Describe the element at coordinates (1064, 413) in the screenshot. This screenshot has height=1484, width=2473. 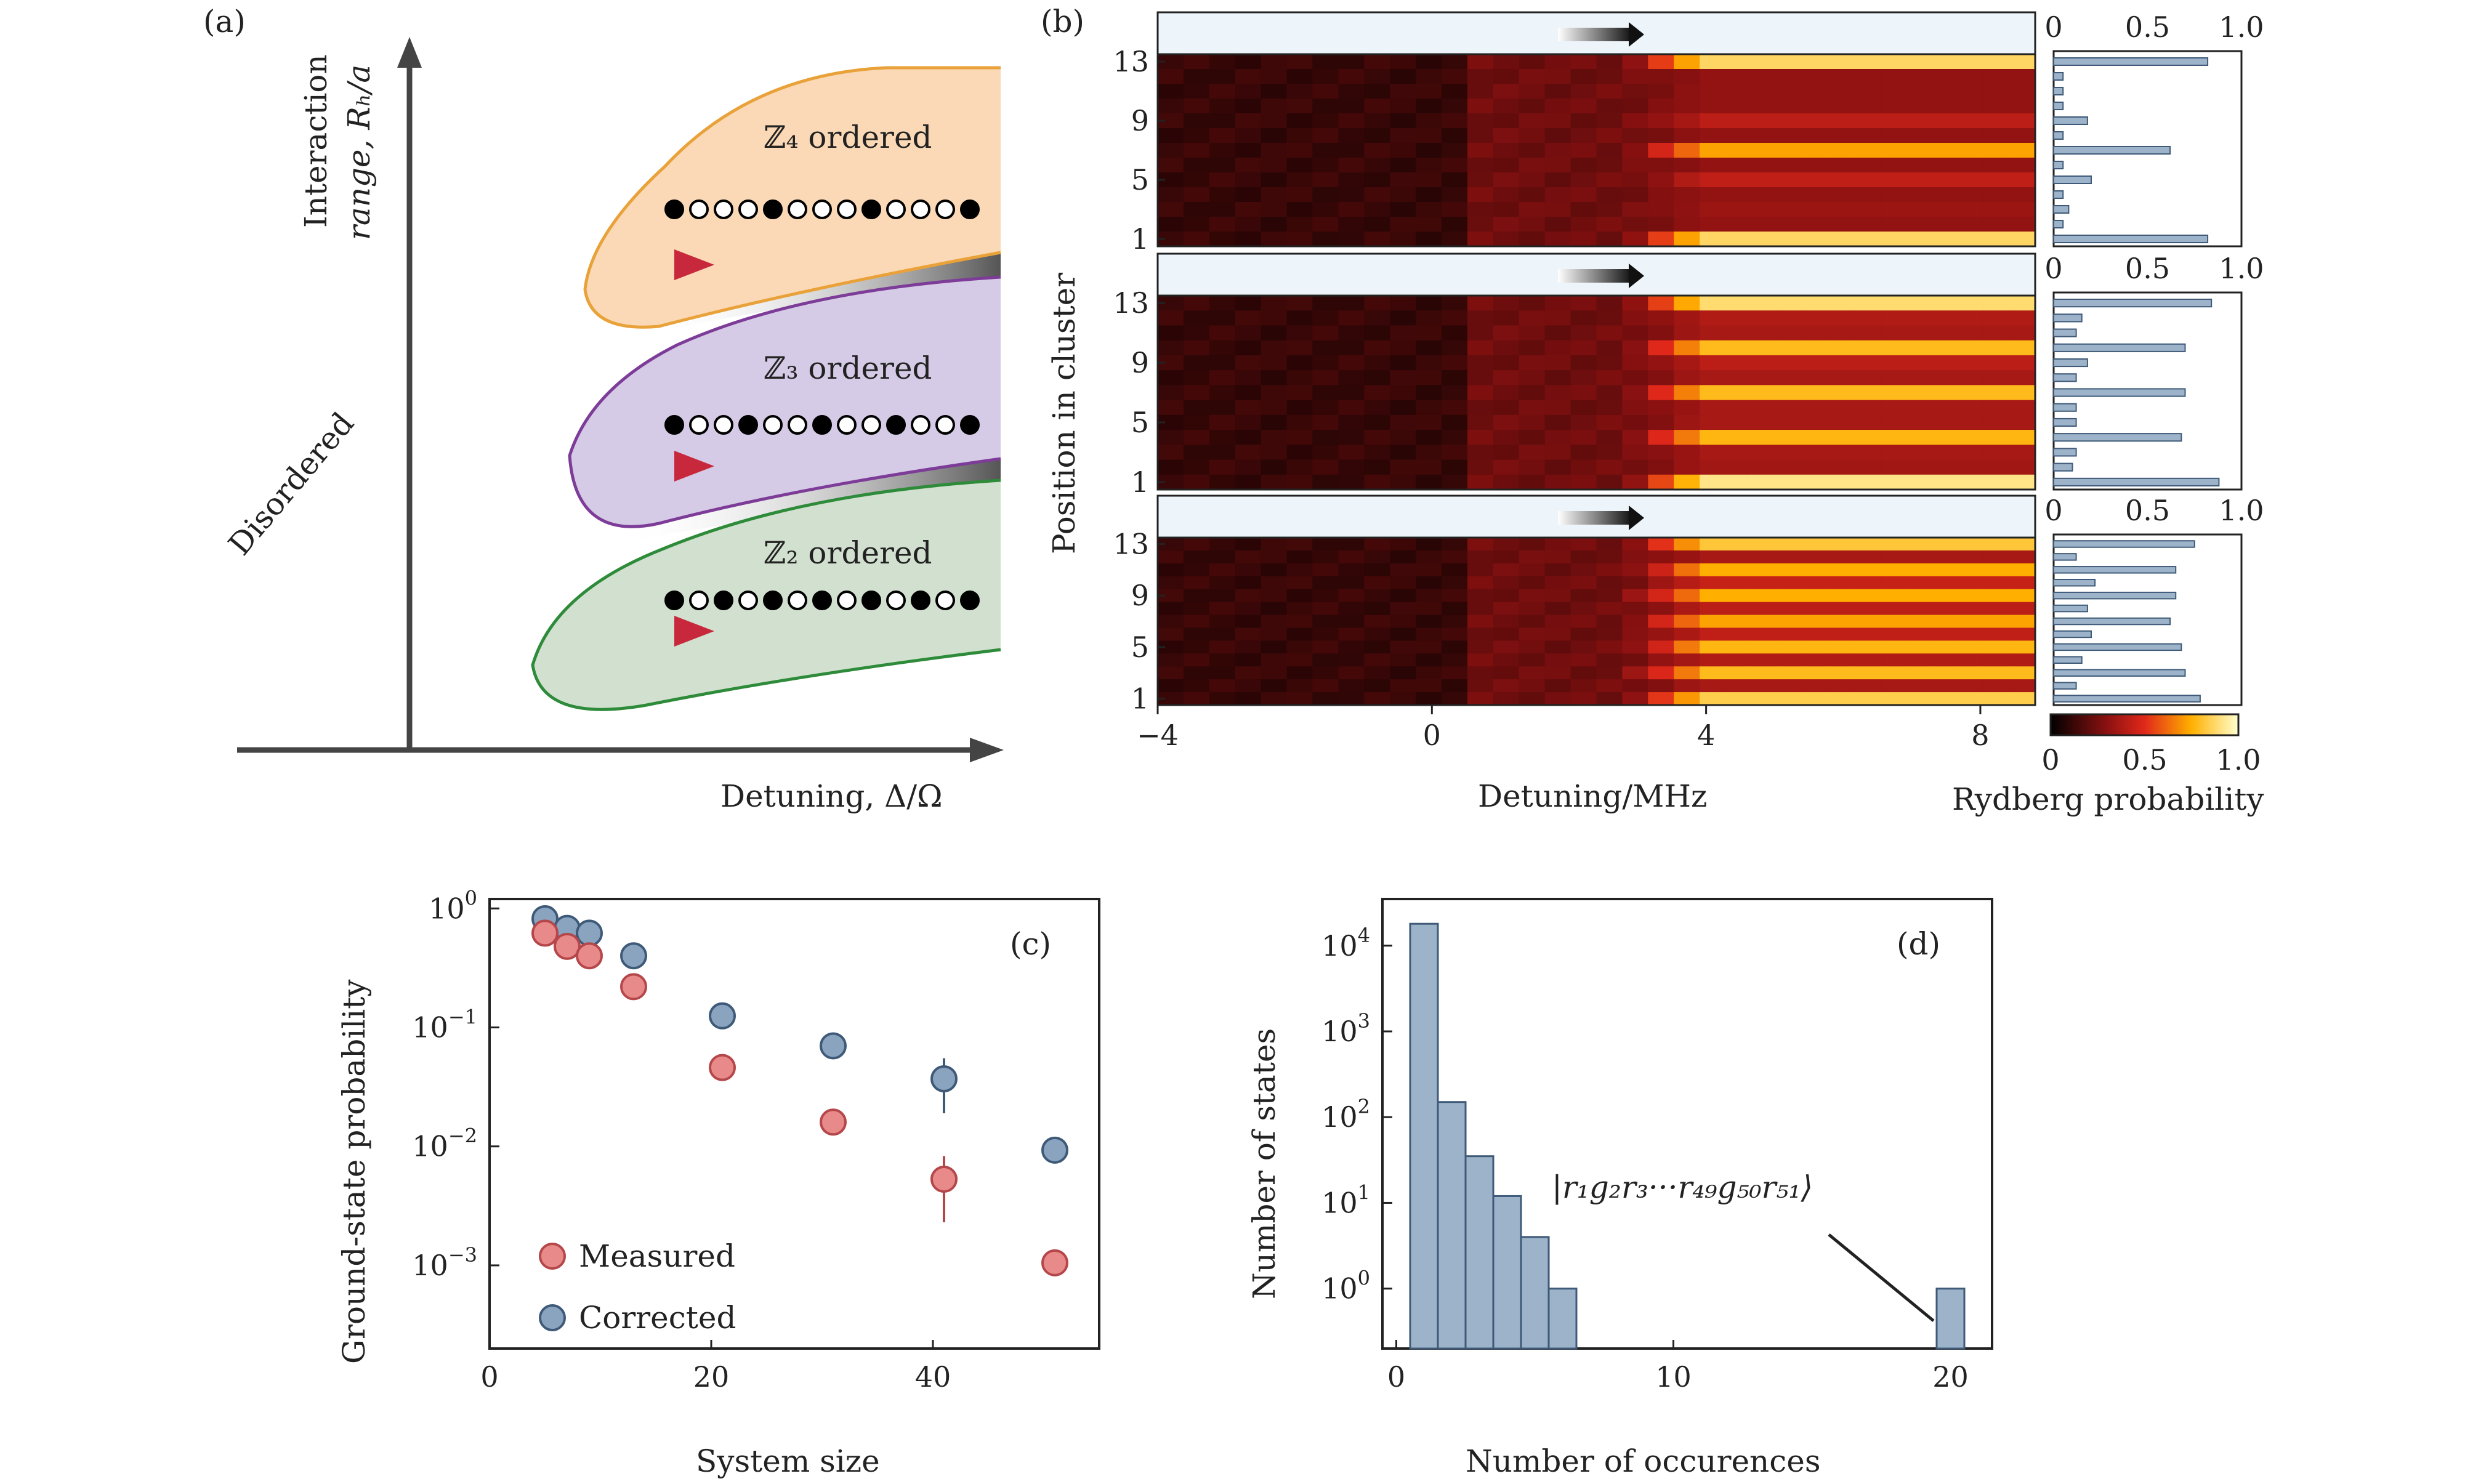
I see `panel-b-ylabel: Position in cluster` at that location.